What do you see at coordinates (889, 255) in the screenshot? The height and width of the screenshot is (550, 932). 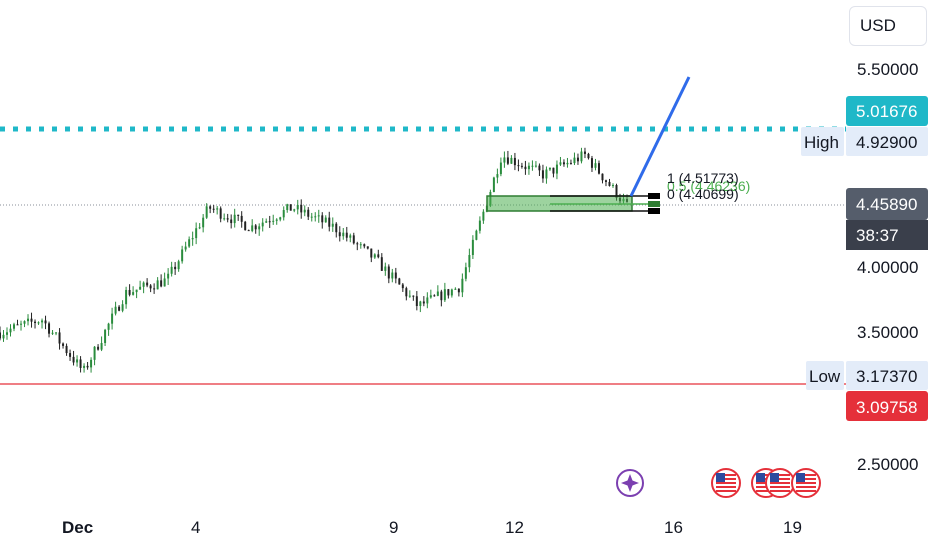 I see `price-axis-bg` at bounding box center [889, 255].